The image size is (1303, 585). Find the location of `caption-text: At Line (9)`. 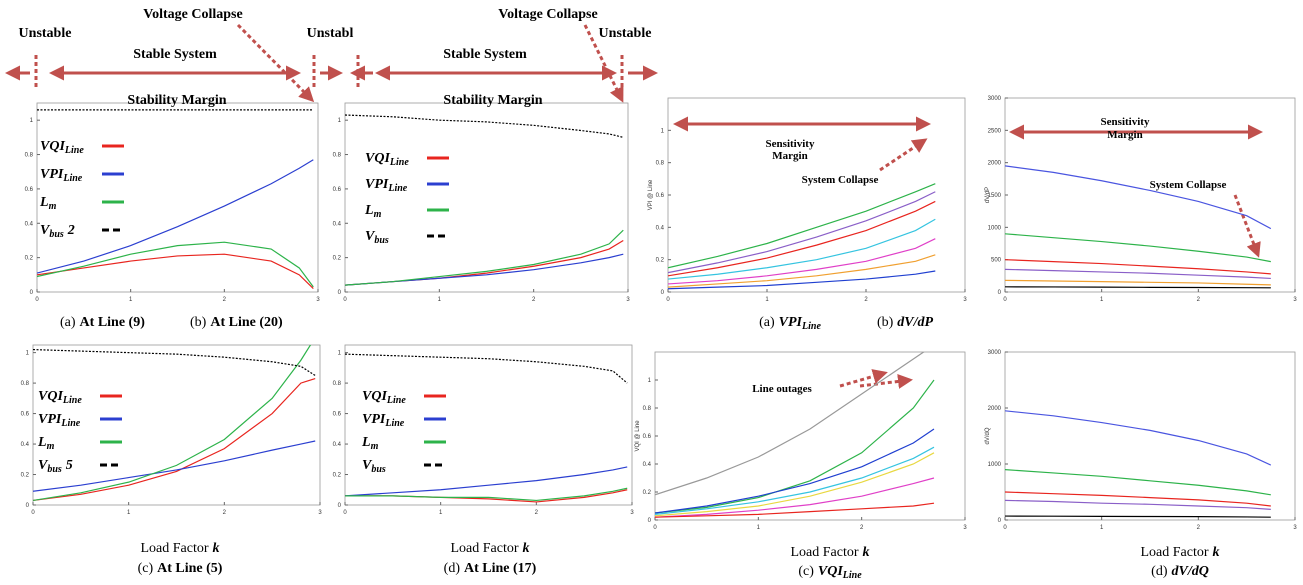

caption-text: At Line (9) is located at coordinates (113, 322).